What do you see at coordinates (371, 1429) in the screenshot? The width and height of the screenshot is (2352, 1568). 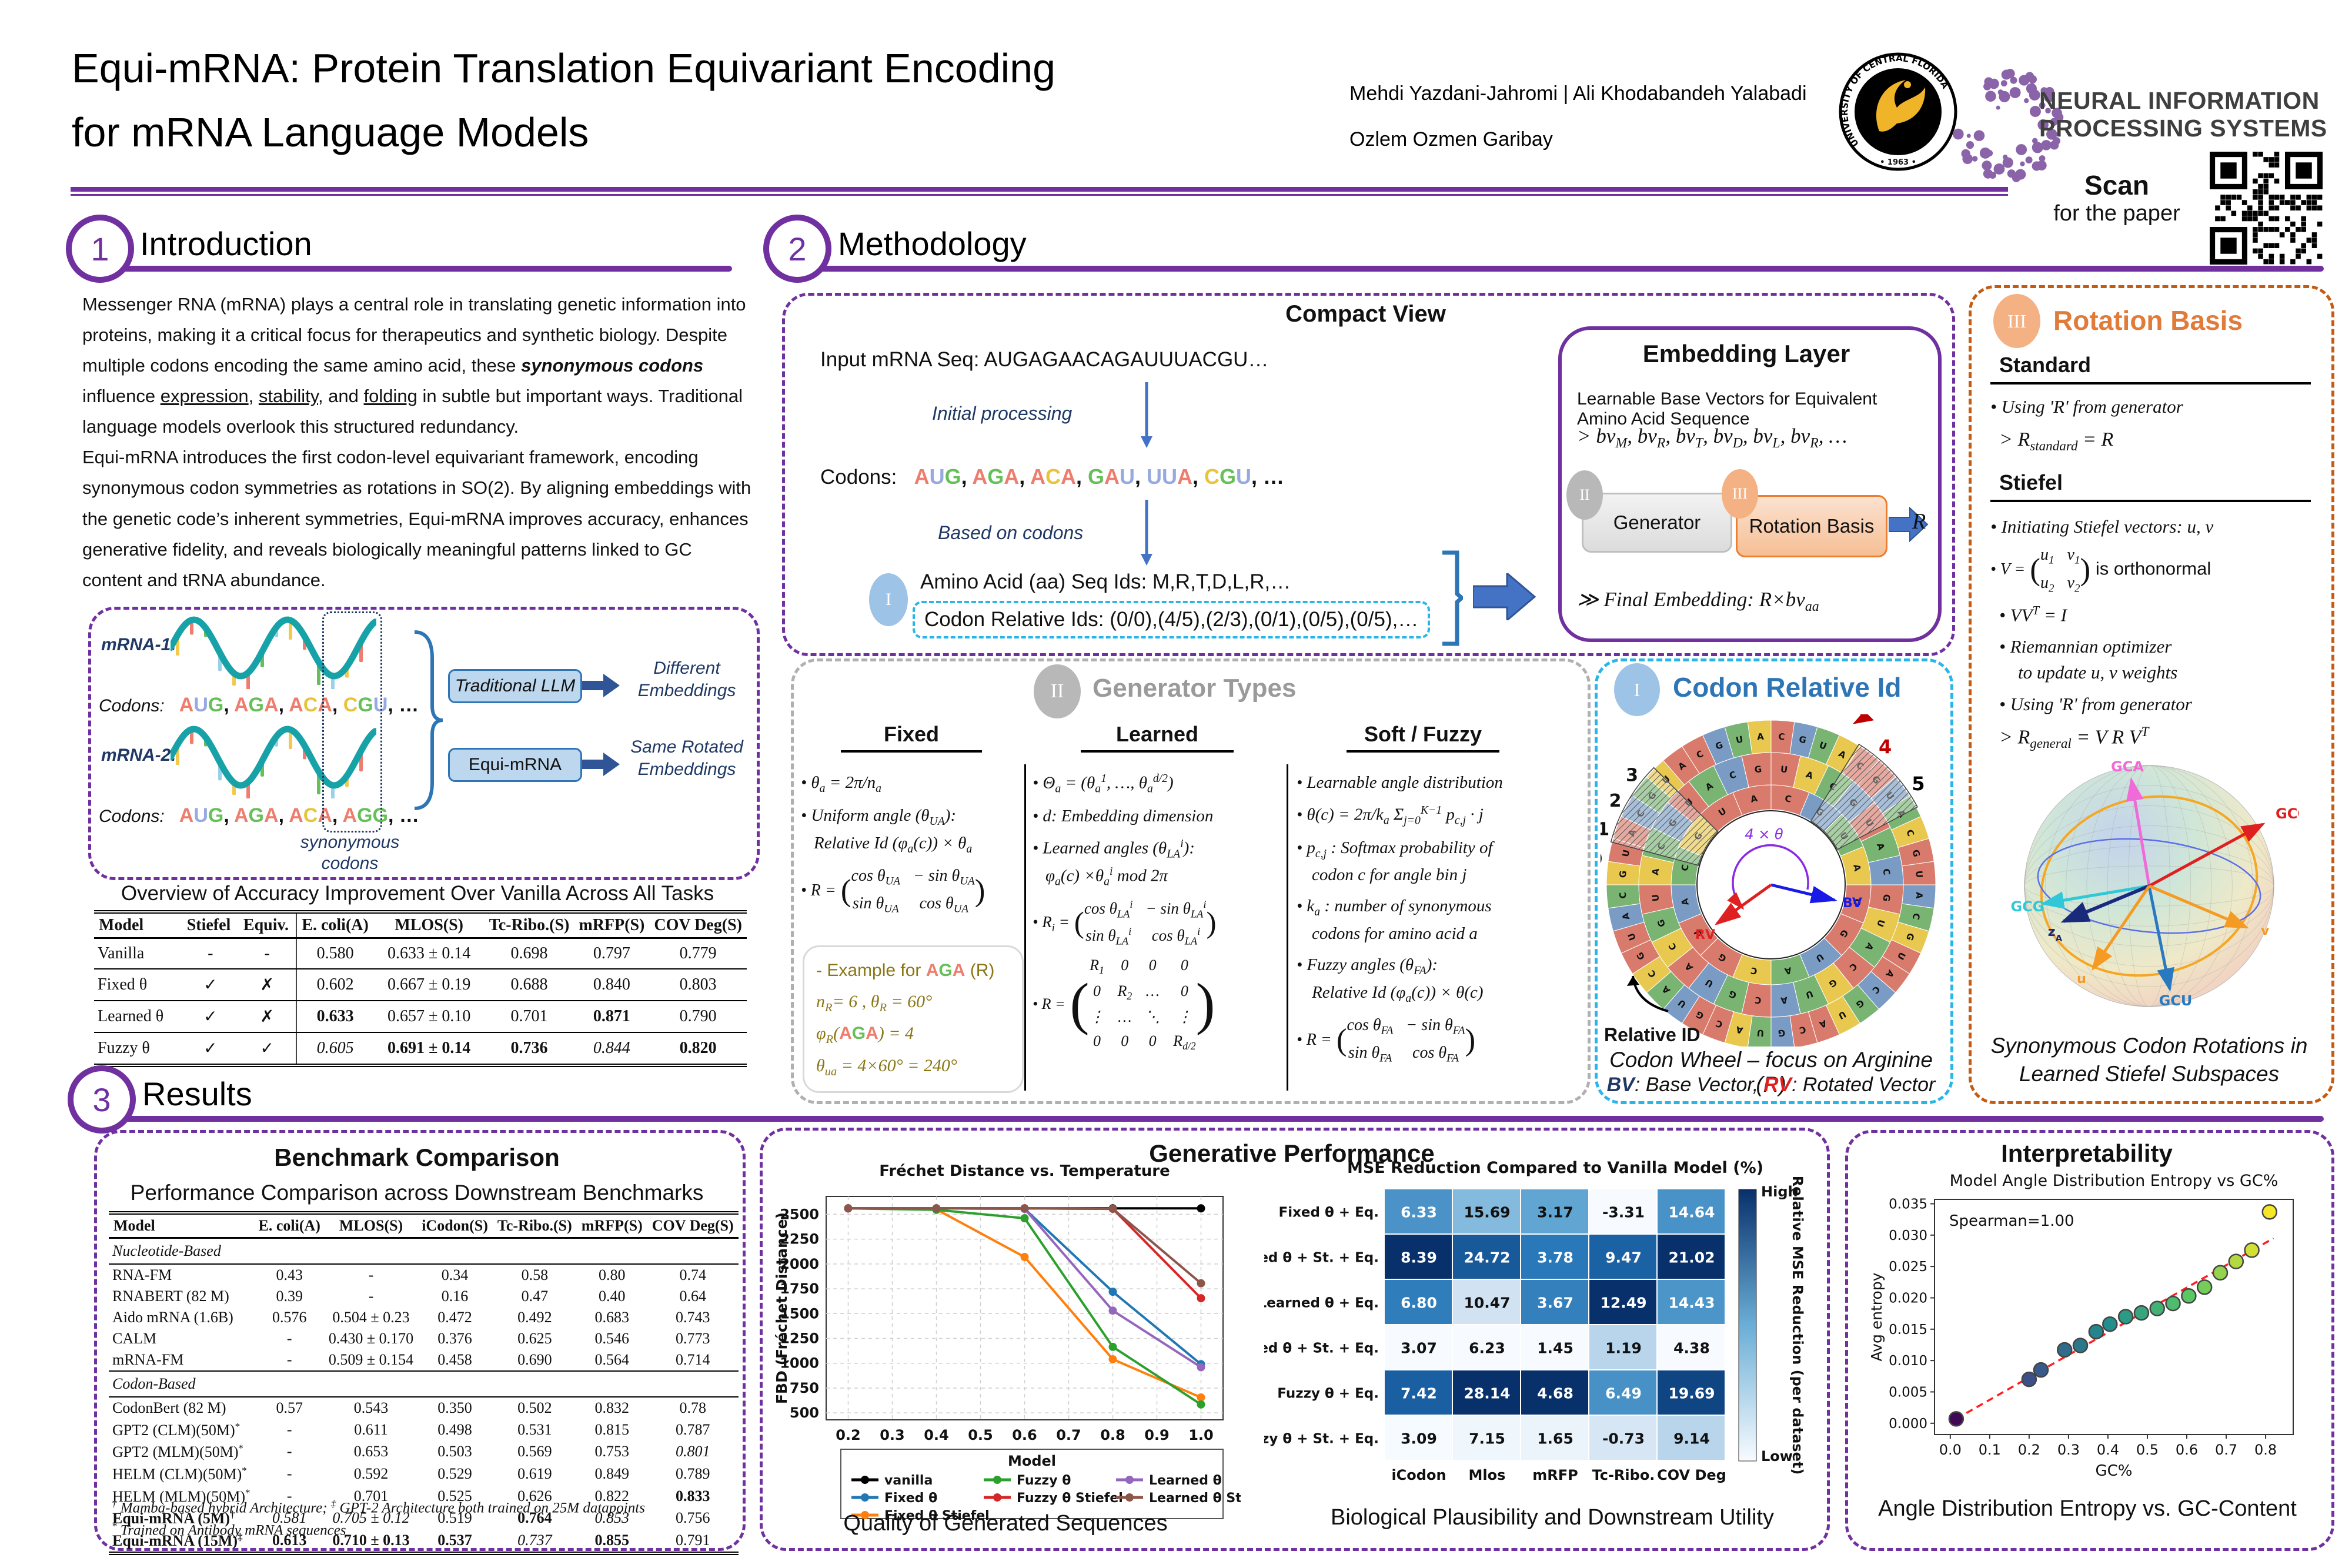 I see `table-cell: 0.611` at bounding box center [371, 1429].